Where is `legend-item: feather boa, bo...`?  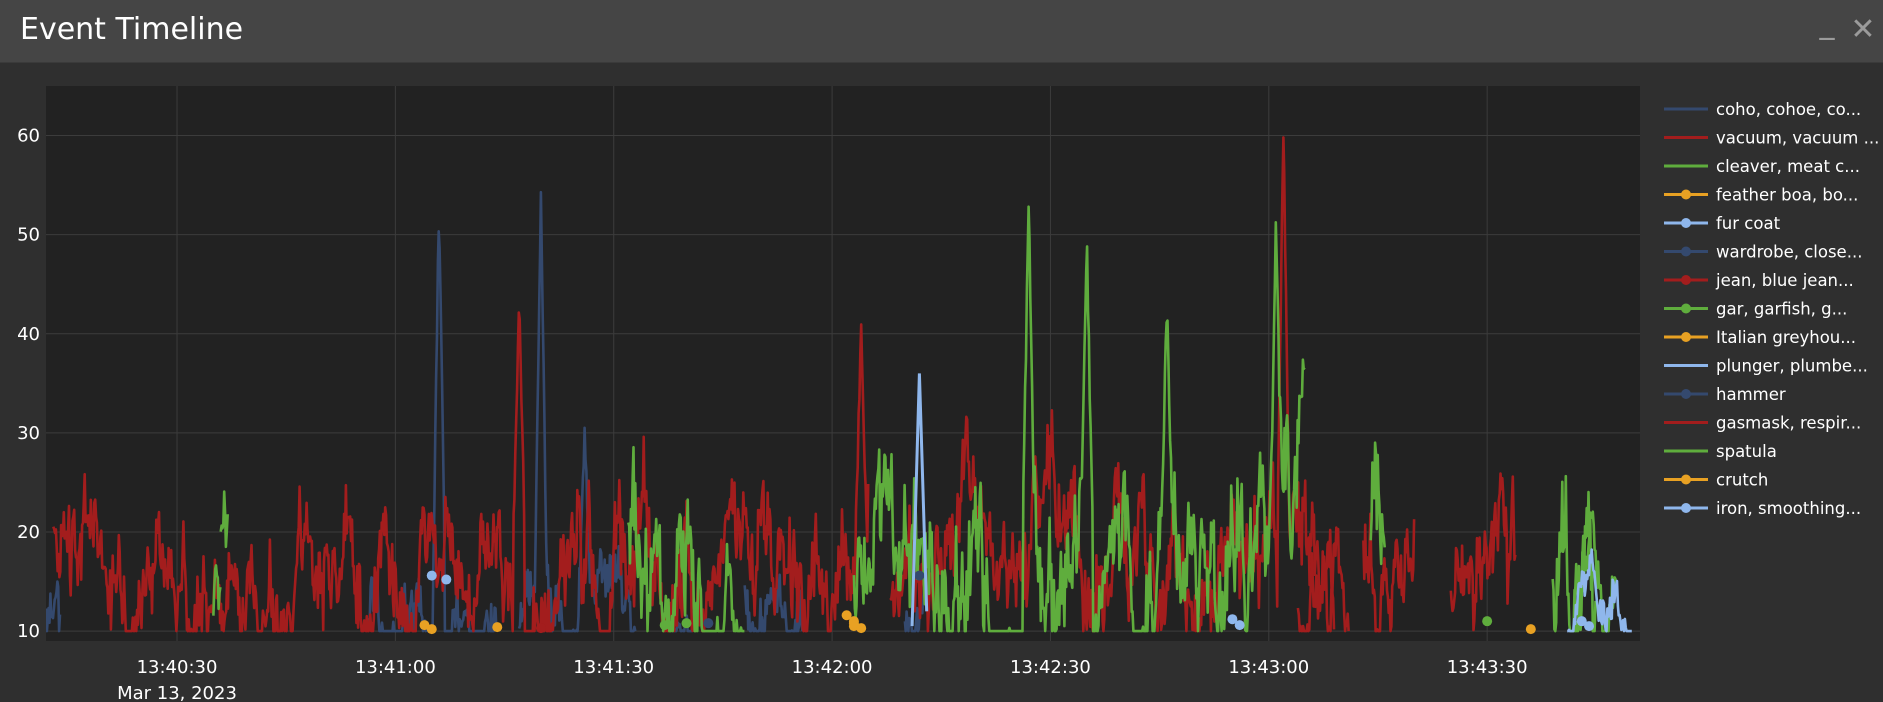 legend-item: feather boa, bo... is located at coordinates (1761, 195).